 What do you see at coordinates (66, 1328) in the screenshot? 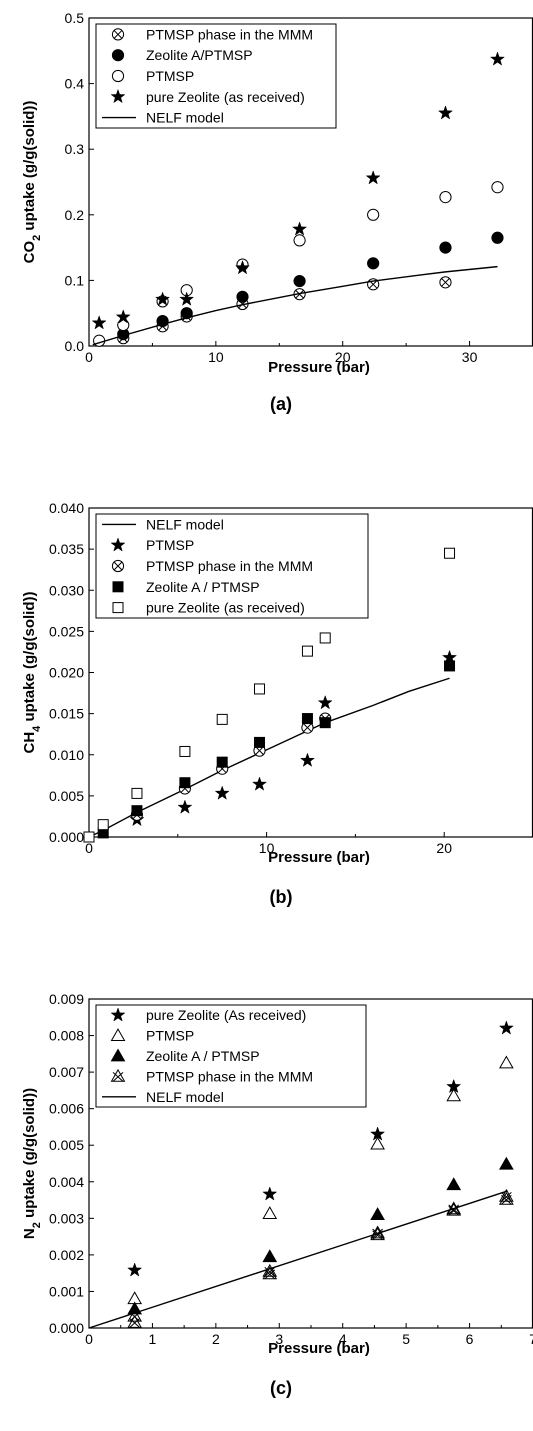
I see `y-tick-label: 0.000` at bounding box center [66, 1328].